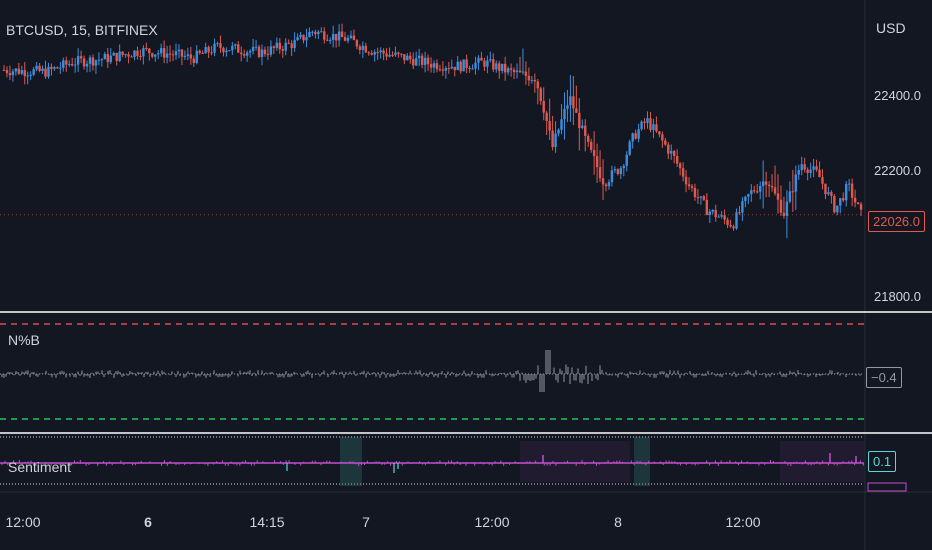  Describe the element at coordinates (822, 461) in the screenshot. I see `sentiment-tint` at that location.